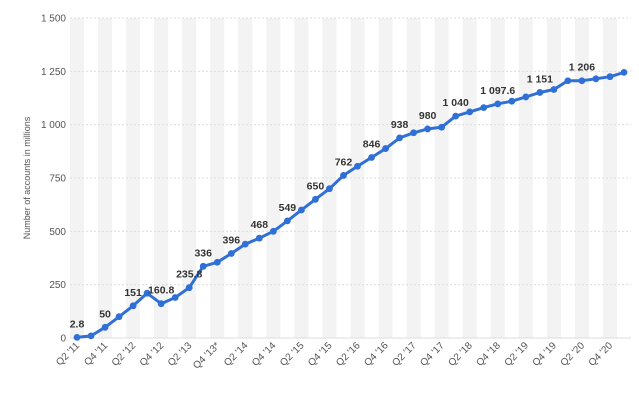  What do you see at coordinates (57, 232) in the screenshot?
I see `y-tick-label: 500` at bounding box center [57, 232].